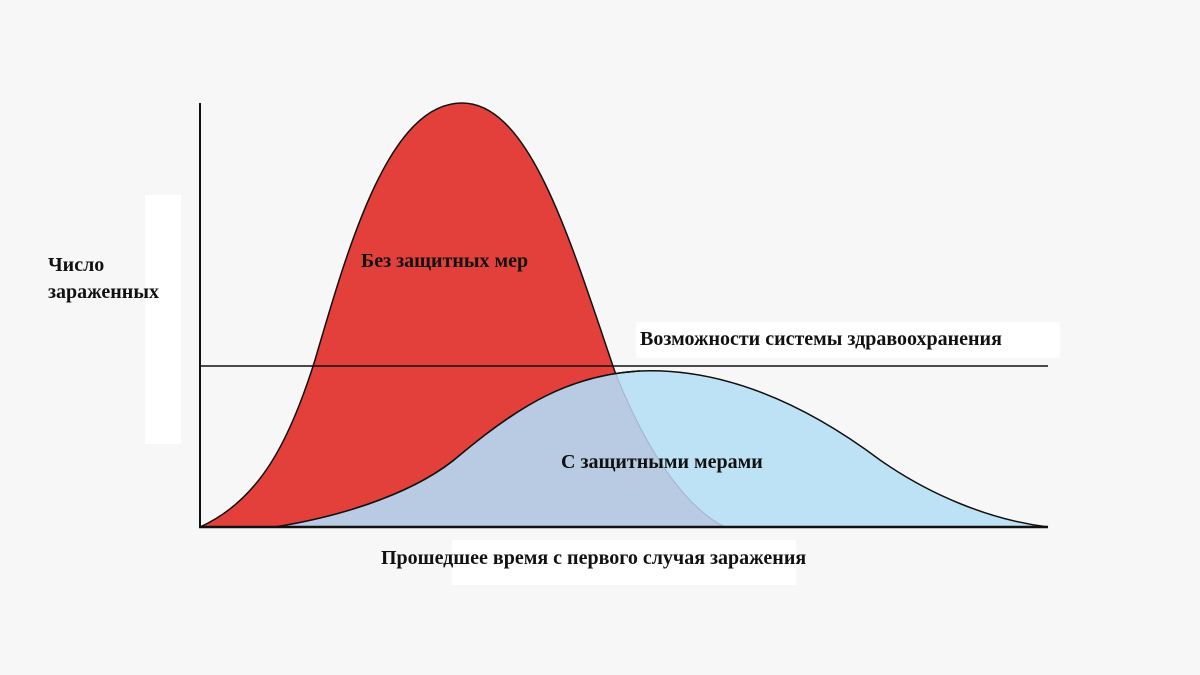 This screenshot has height=675, width=1200. I want to click on y-label-backdrop, so click(163, 319).